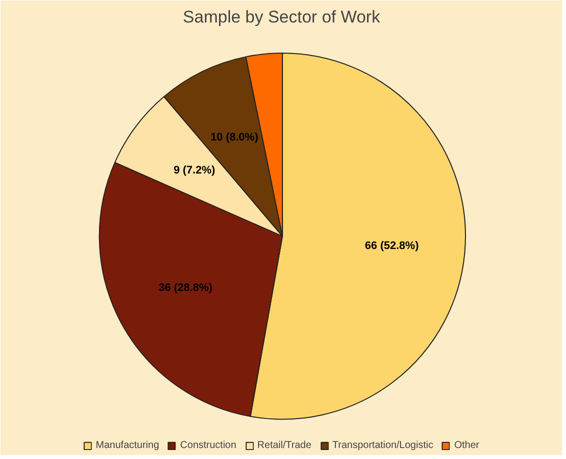 This screenshot has height=459, width=566. Describe the element at coordinates (383, 445) in the screenshot. I see `legend-label: Transportation/Logistic` at that location.